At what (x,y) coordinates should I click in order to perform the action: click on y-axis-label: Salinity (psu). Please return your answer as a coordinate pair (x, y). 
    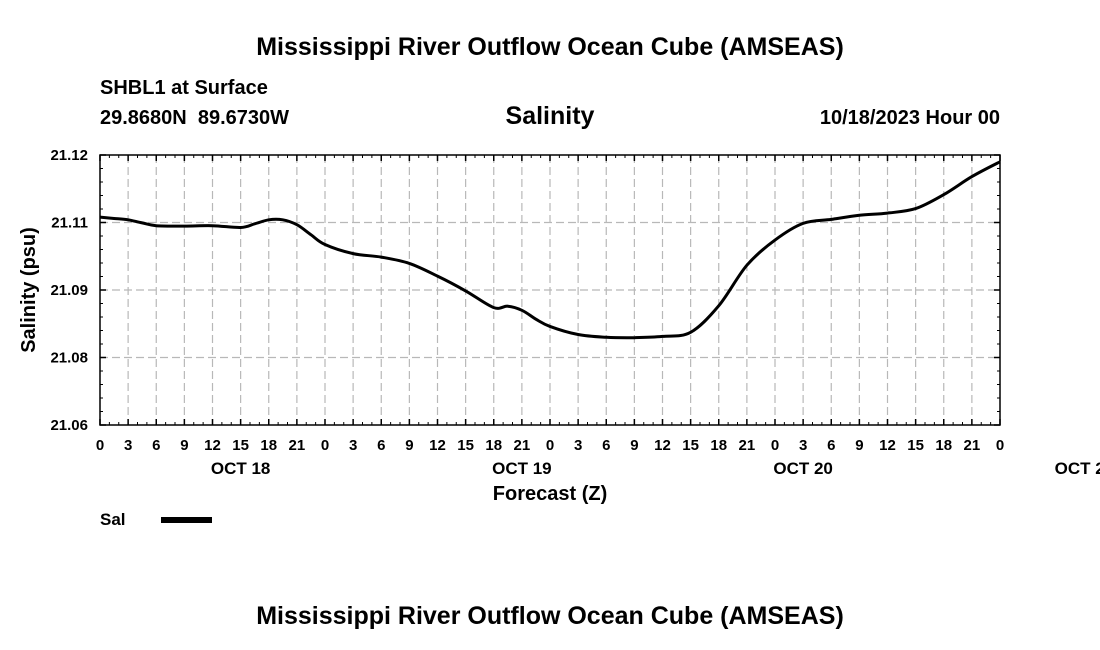
    Looking at the image, I should click on (29, 290).